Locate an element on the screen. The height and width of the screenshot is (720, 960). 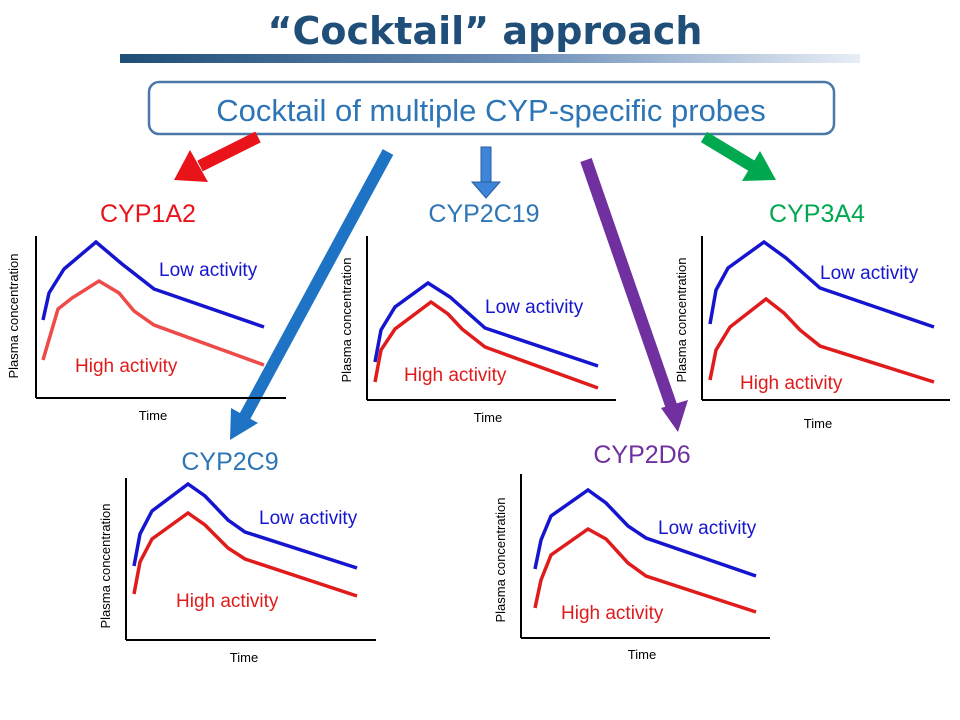
enzyme-label: CYP2C9 is located at coordinates (229, 462).